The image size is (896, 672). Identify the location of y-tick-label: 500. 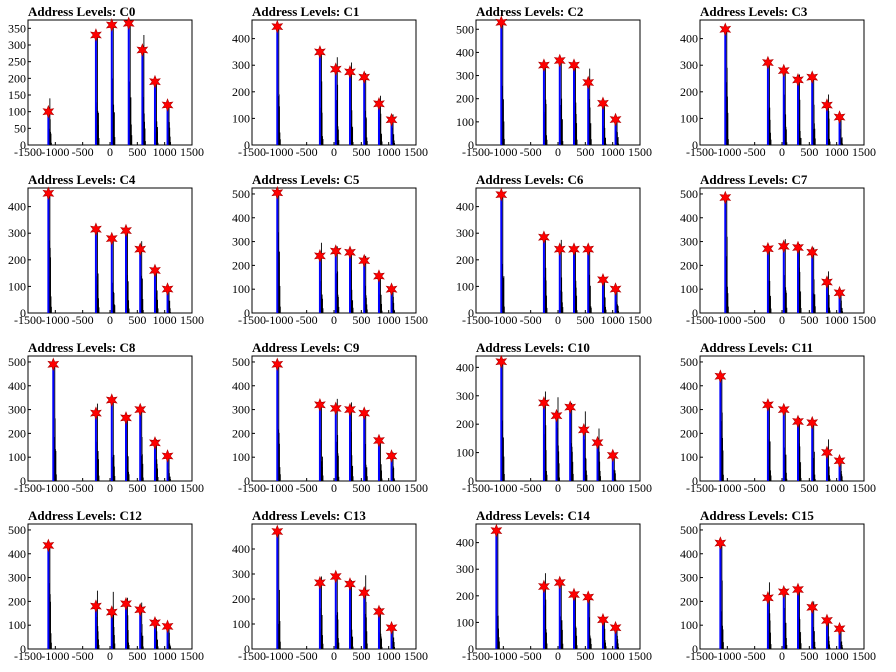
(689, 362).